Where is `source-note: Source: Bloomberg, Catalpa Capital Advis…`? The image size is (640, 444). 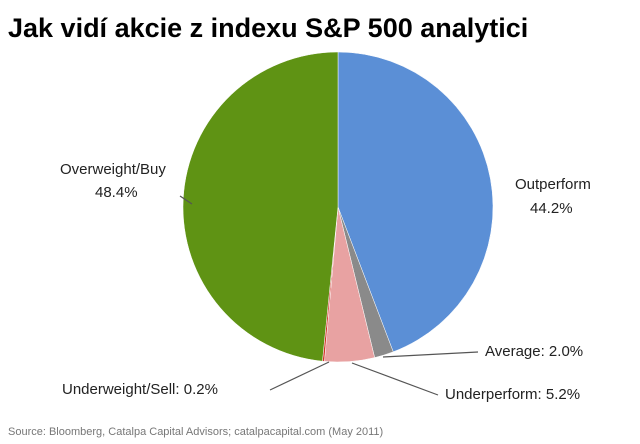
source-note: Source: Bloomberg, Catalpa Capital Advis… is located at coordinates (195, 432).